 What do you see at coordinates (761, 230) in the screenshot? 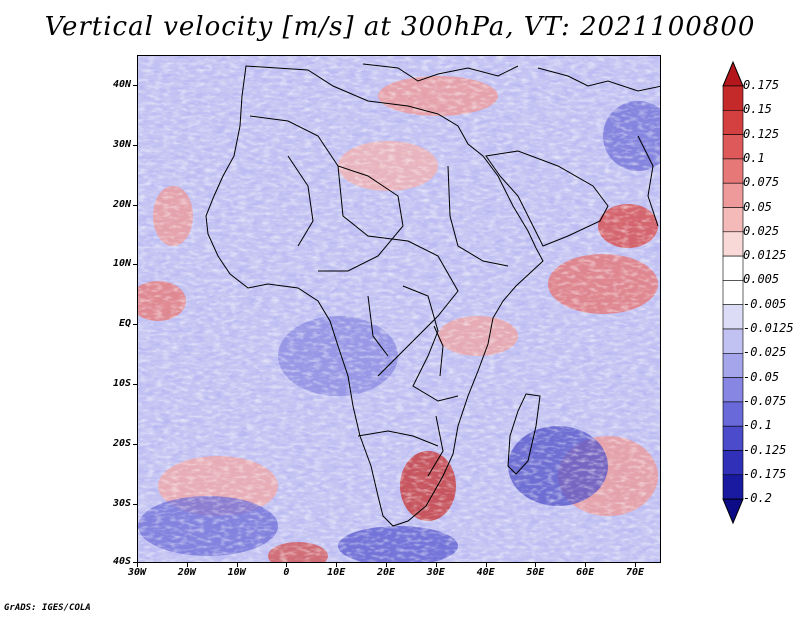
I see `colorbar-label: 0.025` at bounding box center [761, 230].